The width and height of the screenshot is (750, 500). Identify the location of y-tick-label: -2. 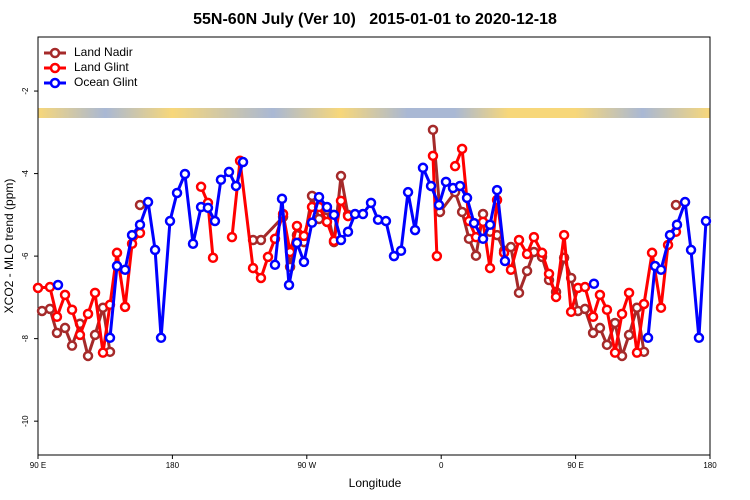
(25, 91).